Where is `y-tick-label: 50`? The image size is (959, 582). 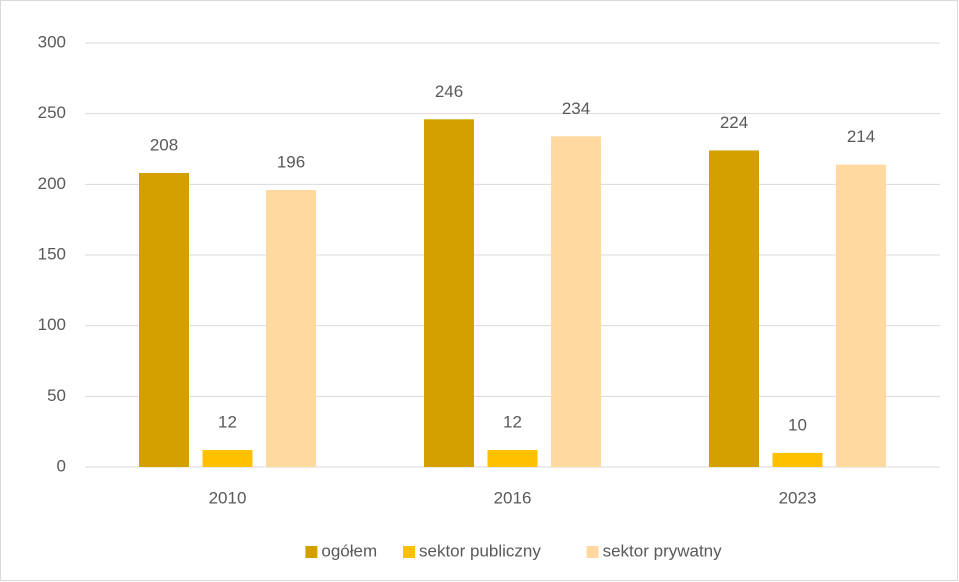 y-tick-label: 50 is located at coordinates (56, 395).